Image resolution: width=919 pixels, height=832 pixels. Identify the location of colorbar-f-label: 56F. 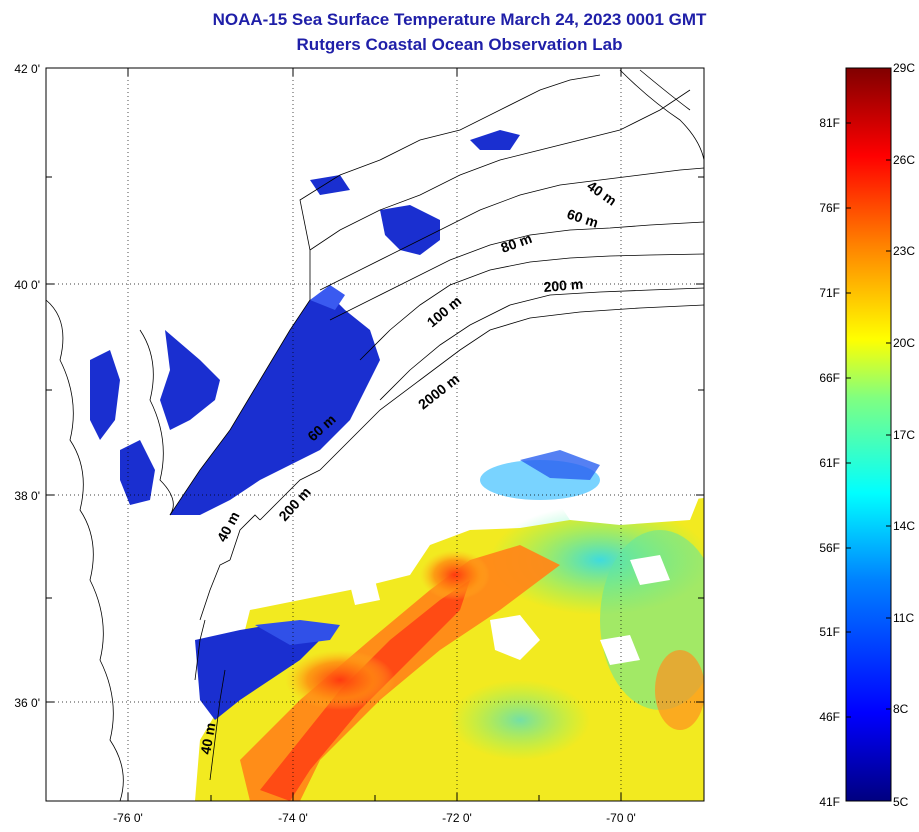
(829, 548).